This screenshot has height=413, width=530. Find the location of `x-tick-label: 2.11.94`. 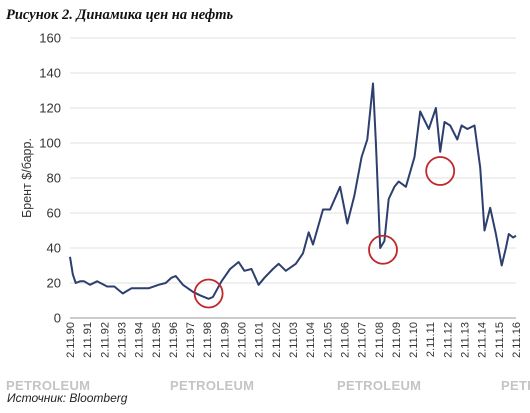

x-tick-label: 2.11.94 is located at coordinates (140, 340).